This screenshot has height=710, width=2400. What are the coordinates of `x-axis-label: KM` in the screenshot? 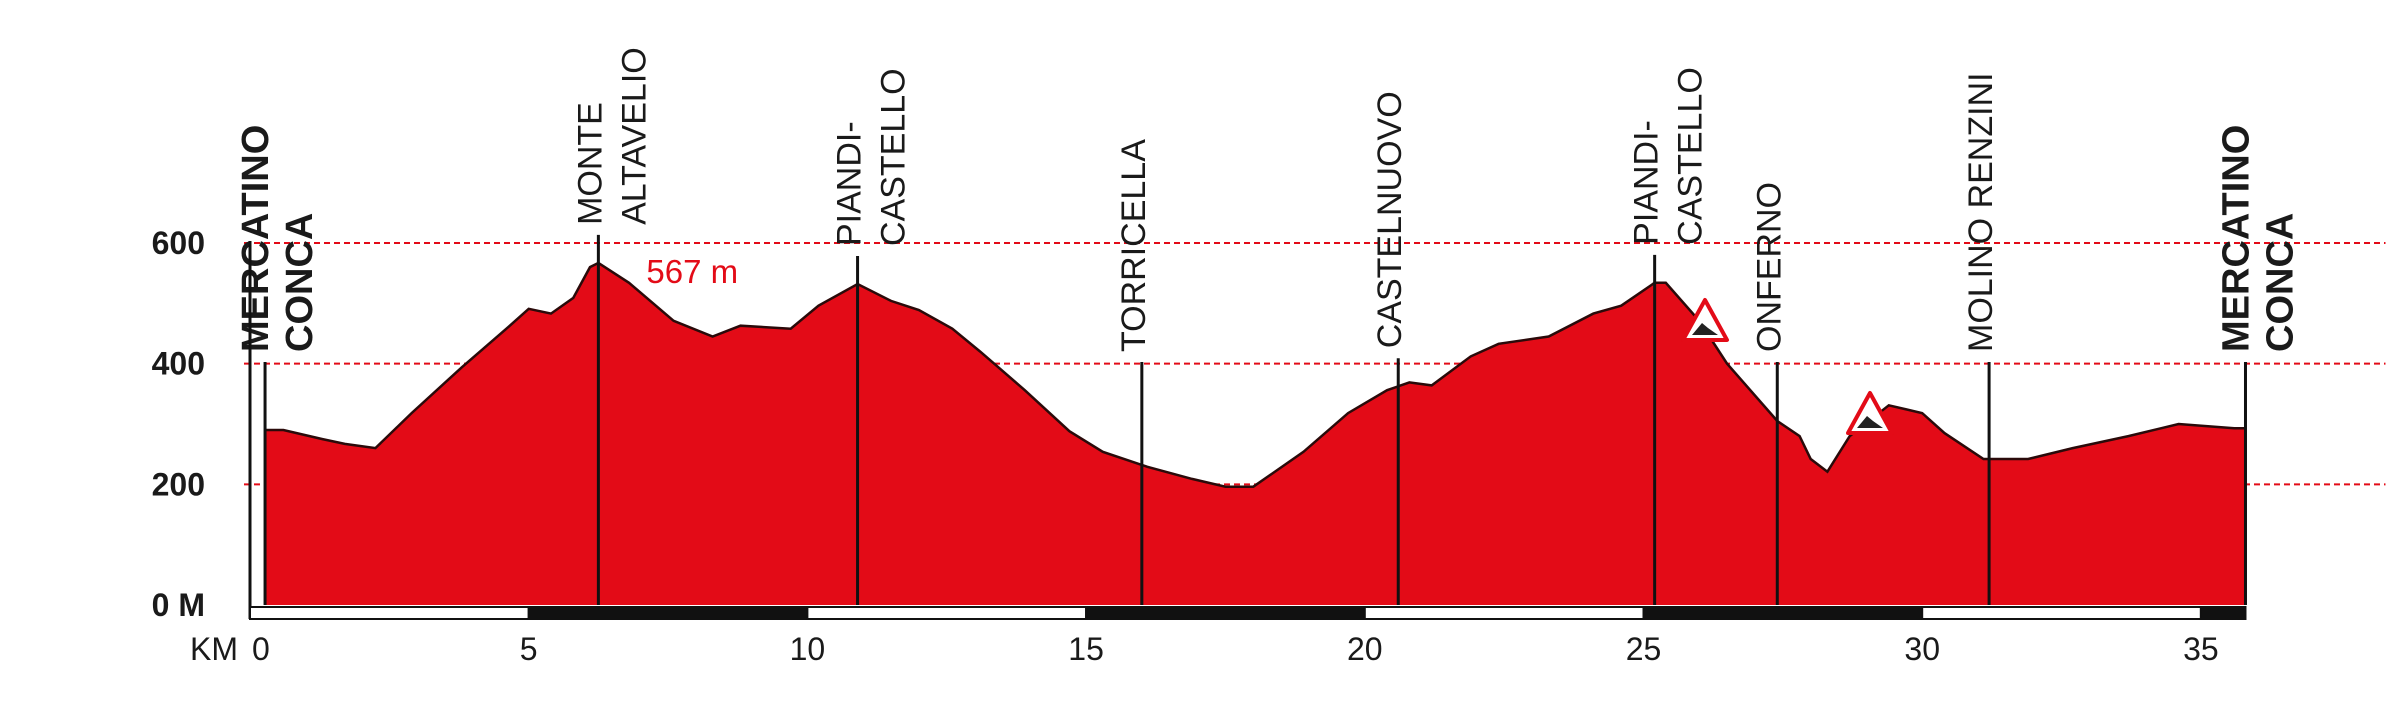 It's located at (214, 649).